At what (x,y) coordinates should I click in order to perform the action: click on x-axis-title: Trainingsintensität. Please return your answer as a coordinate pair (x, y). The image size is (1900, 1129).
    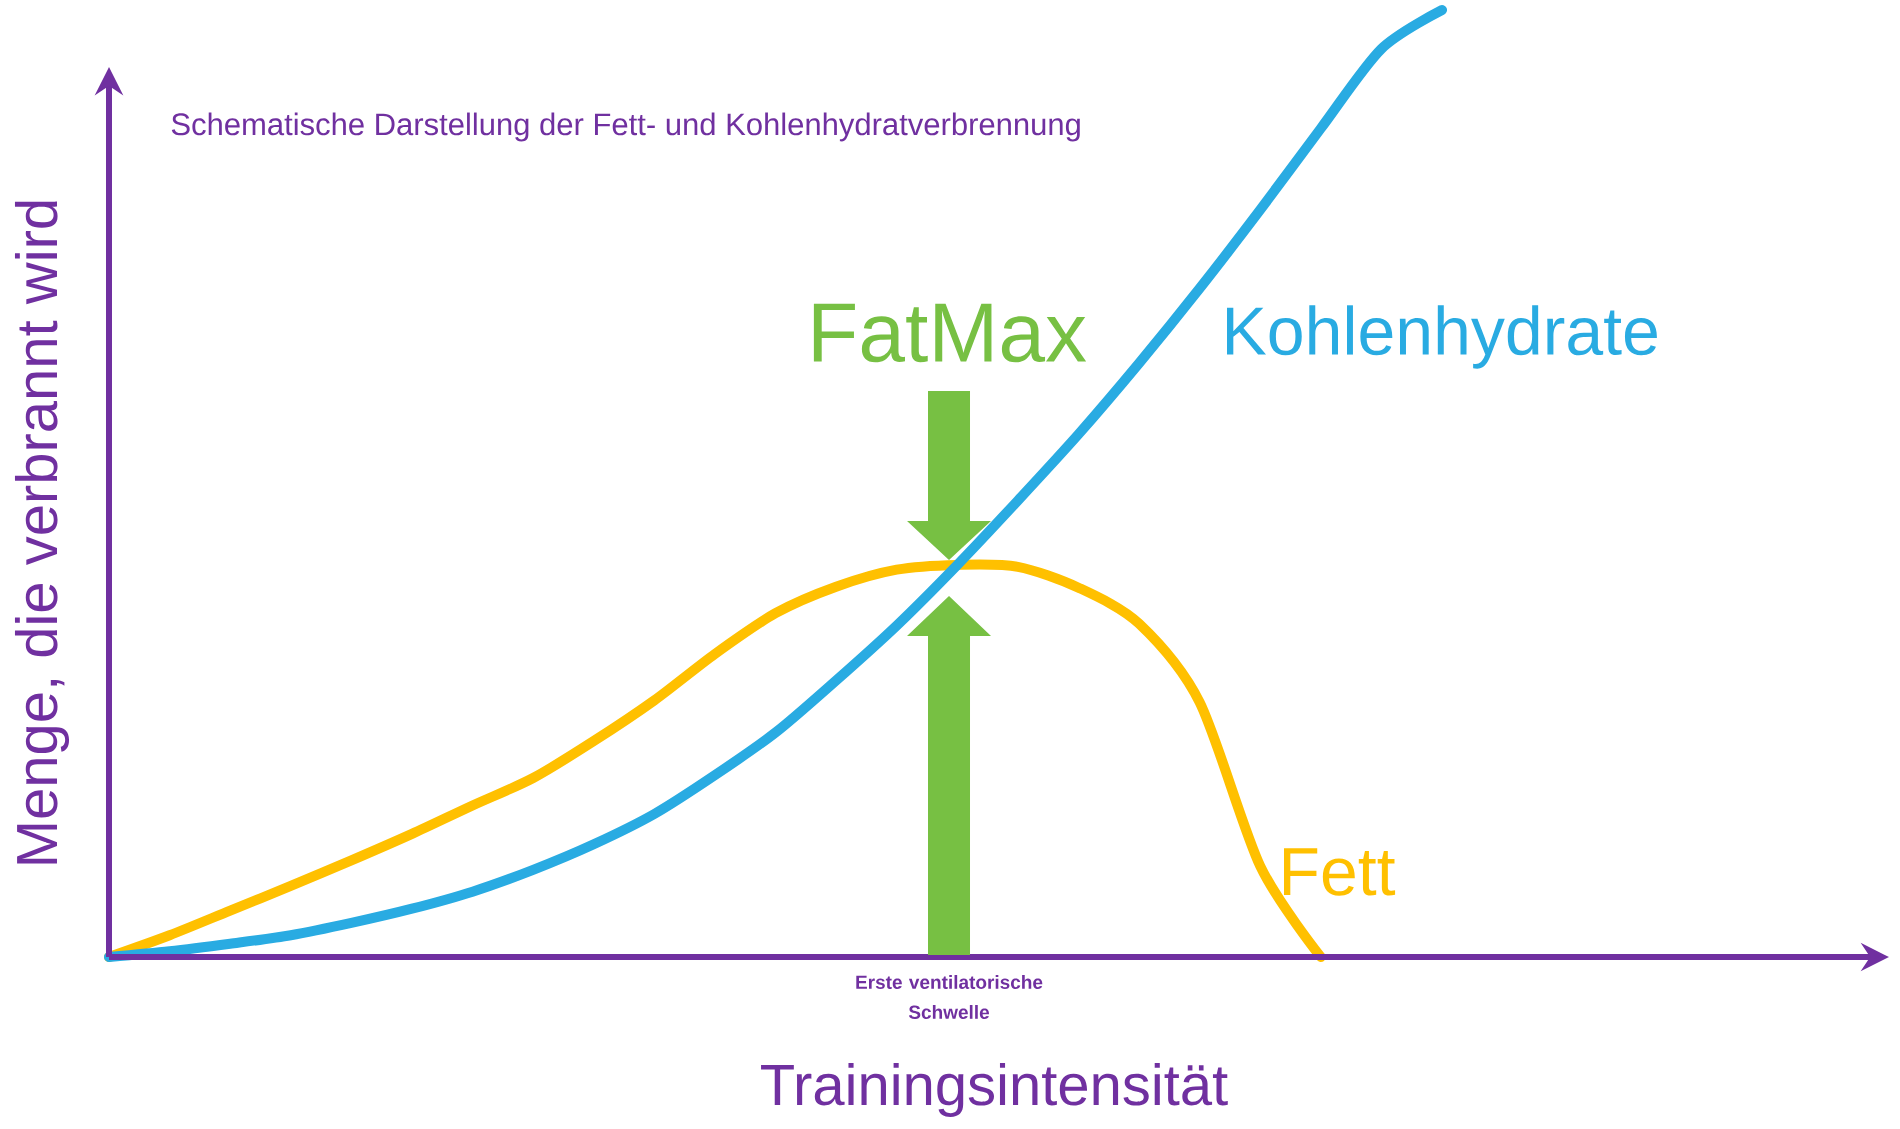
    Looking at the image, I should click on (994, 1090).